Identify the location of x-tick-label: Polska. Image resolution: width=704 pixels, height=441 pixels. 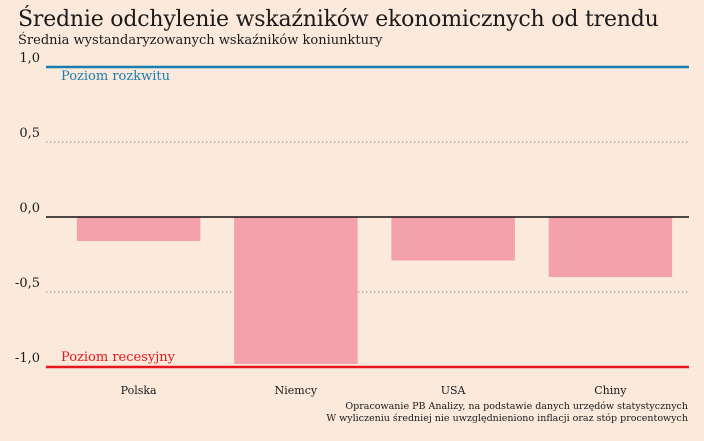
(139, 390).